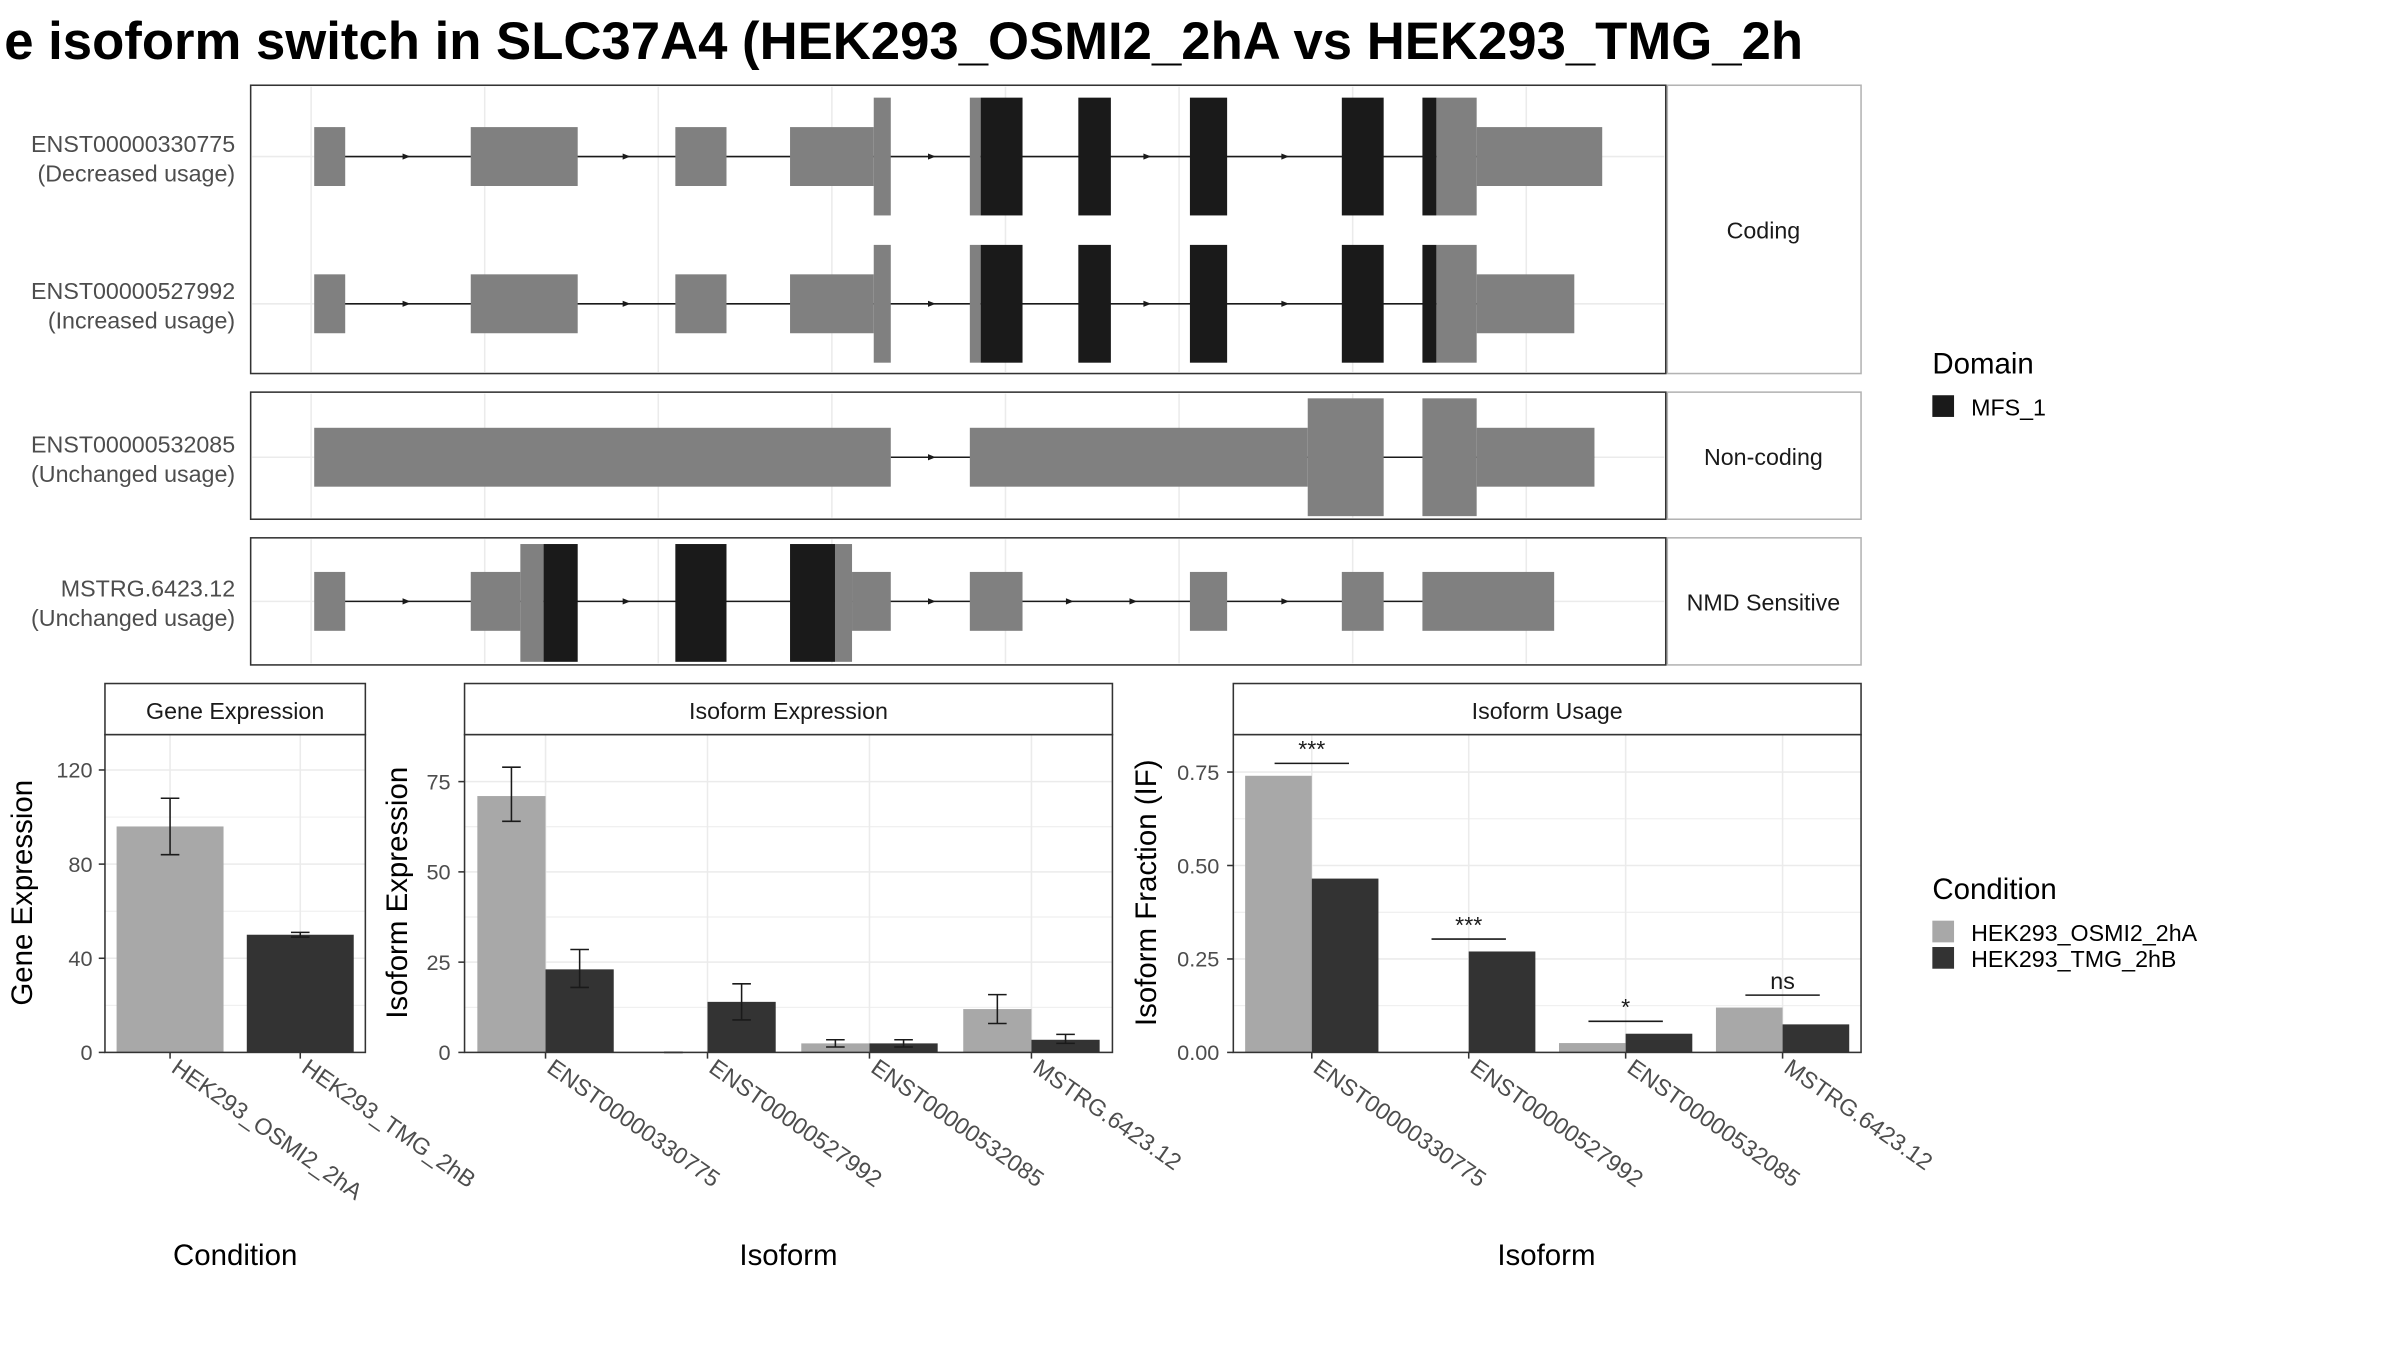  Describe the element at coordinates (1345, 965) in the screenshot. I see `bar-enst00000330775-hek293-tmg-2hb` at that location.